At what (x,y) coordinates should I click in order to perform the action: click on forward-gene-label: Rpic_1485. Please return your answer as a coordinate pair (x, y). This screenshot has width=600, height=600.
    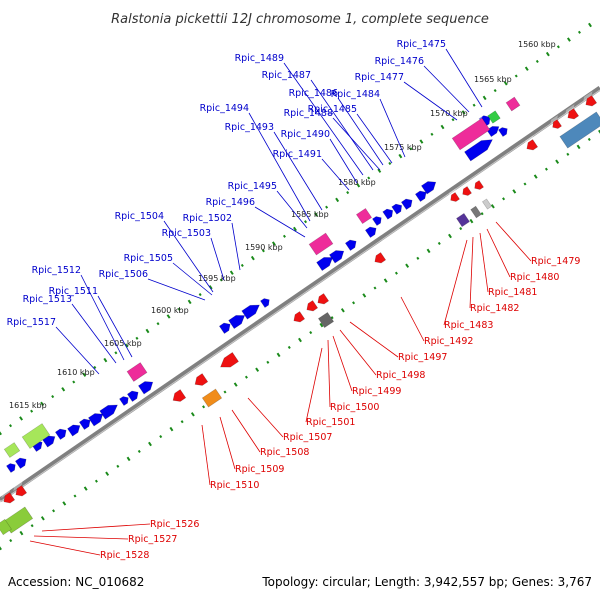
    Looking at the image, I should click on (332, 109).